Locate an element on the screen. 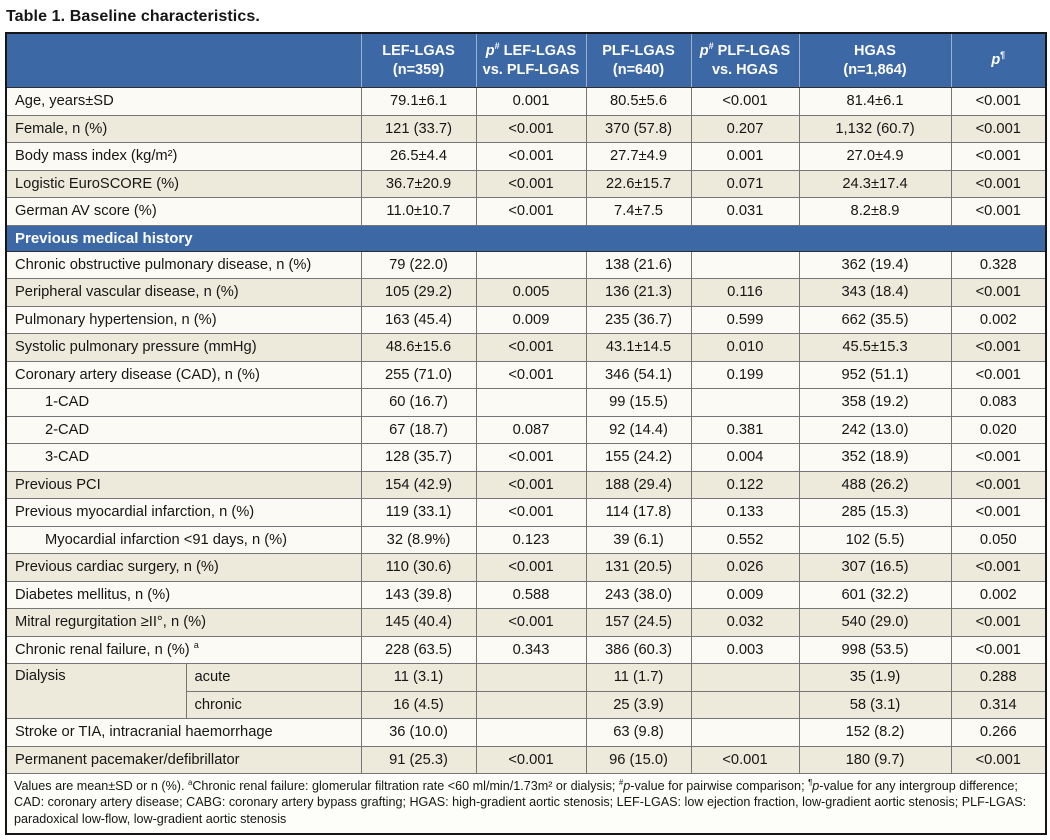 Image resolution: width=1050 pixels, height=840 pixels. col-p-lef-vs-plf: p# LEF-LGAS vs. PLF-LGAS is located at coordinates (531, 60).